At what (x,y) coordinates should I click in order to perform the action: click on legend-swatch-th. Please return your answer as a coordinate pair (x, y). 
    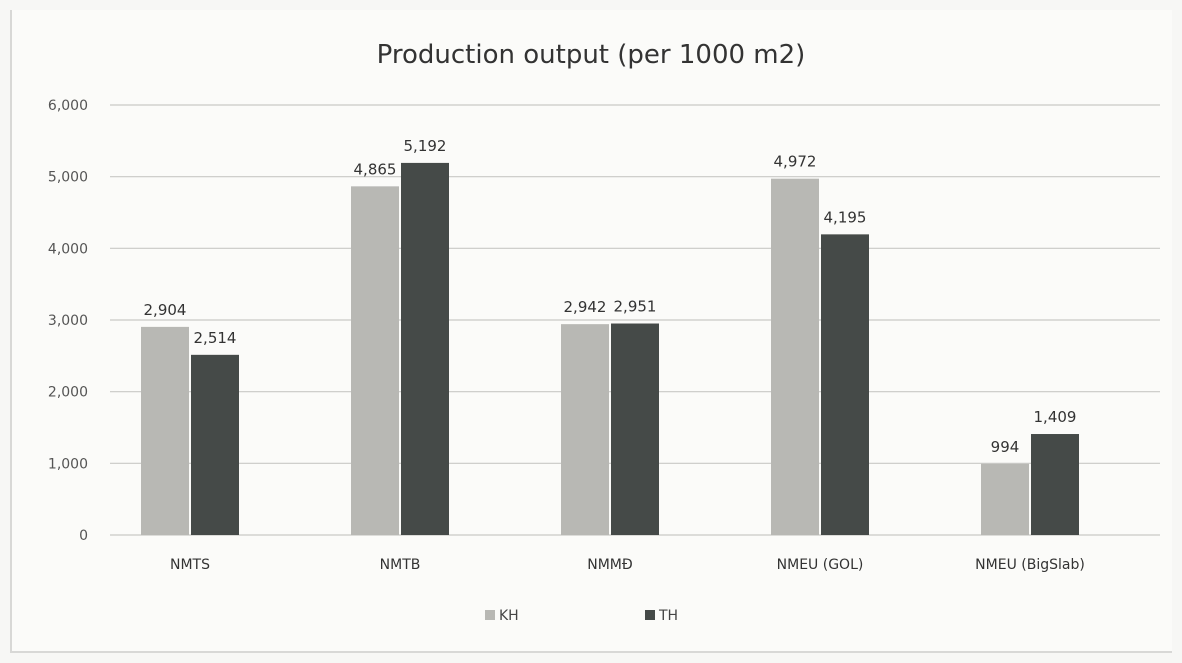
    Looking at the image, I should click on (650, 615).